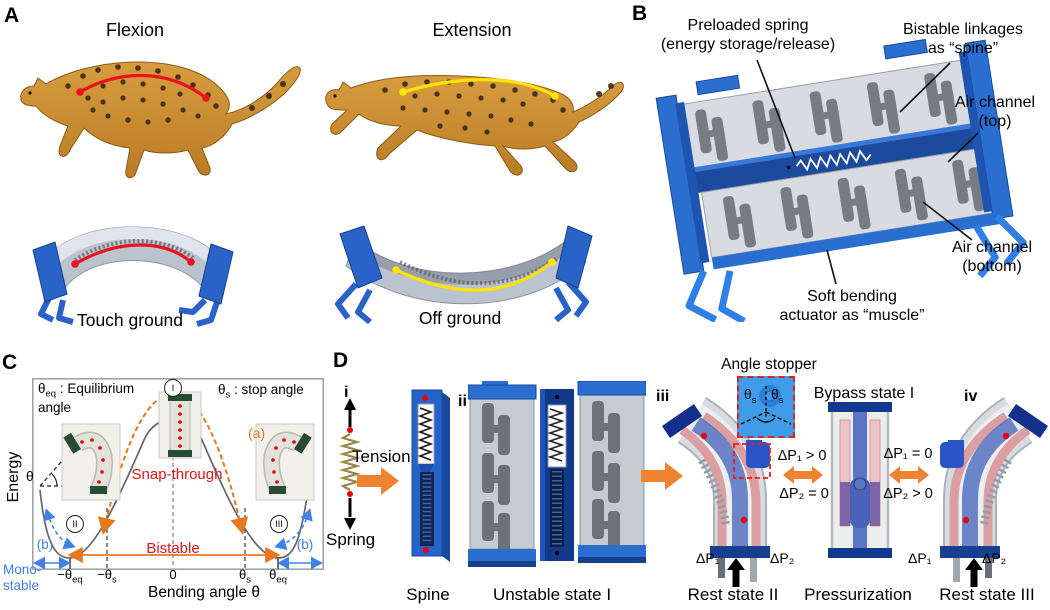 The image size is (1050, 610). I want to click on equilibrium-angle-definition: θeq : Equilibrium angle, so click(86, 398).